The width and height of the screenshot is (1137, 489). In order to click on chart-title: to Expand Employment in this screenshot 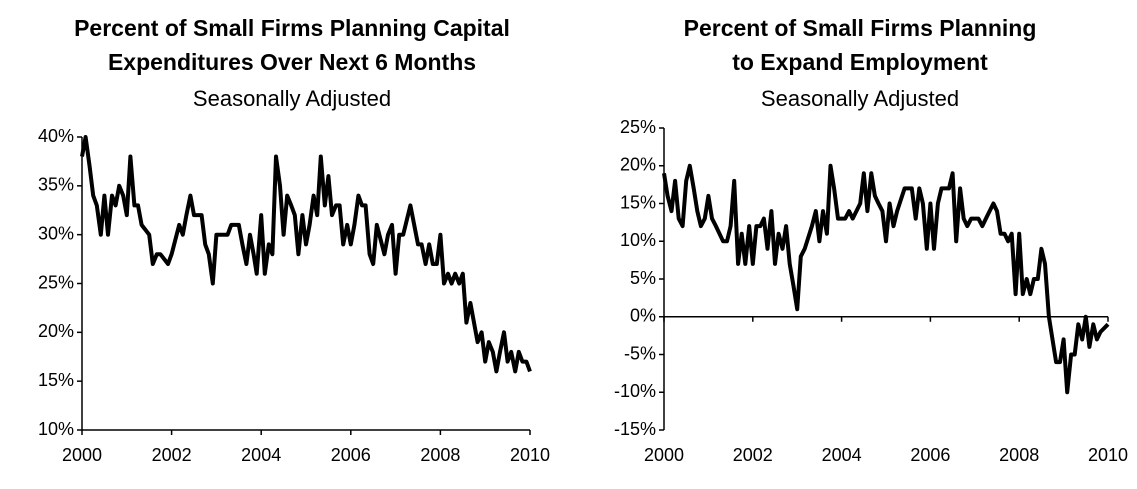, I will do `click(860, 62)`.